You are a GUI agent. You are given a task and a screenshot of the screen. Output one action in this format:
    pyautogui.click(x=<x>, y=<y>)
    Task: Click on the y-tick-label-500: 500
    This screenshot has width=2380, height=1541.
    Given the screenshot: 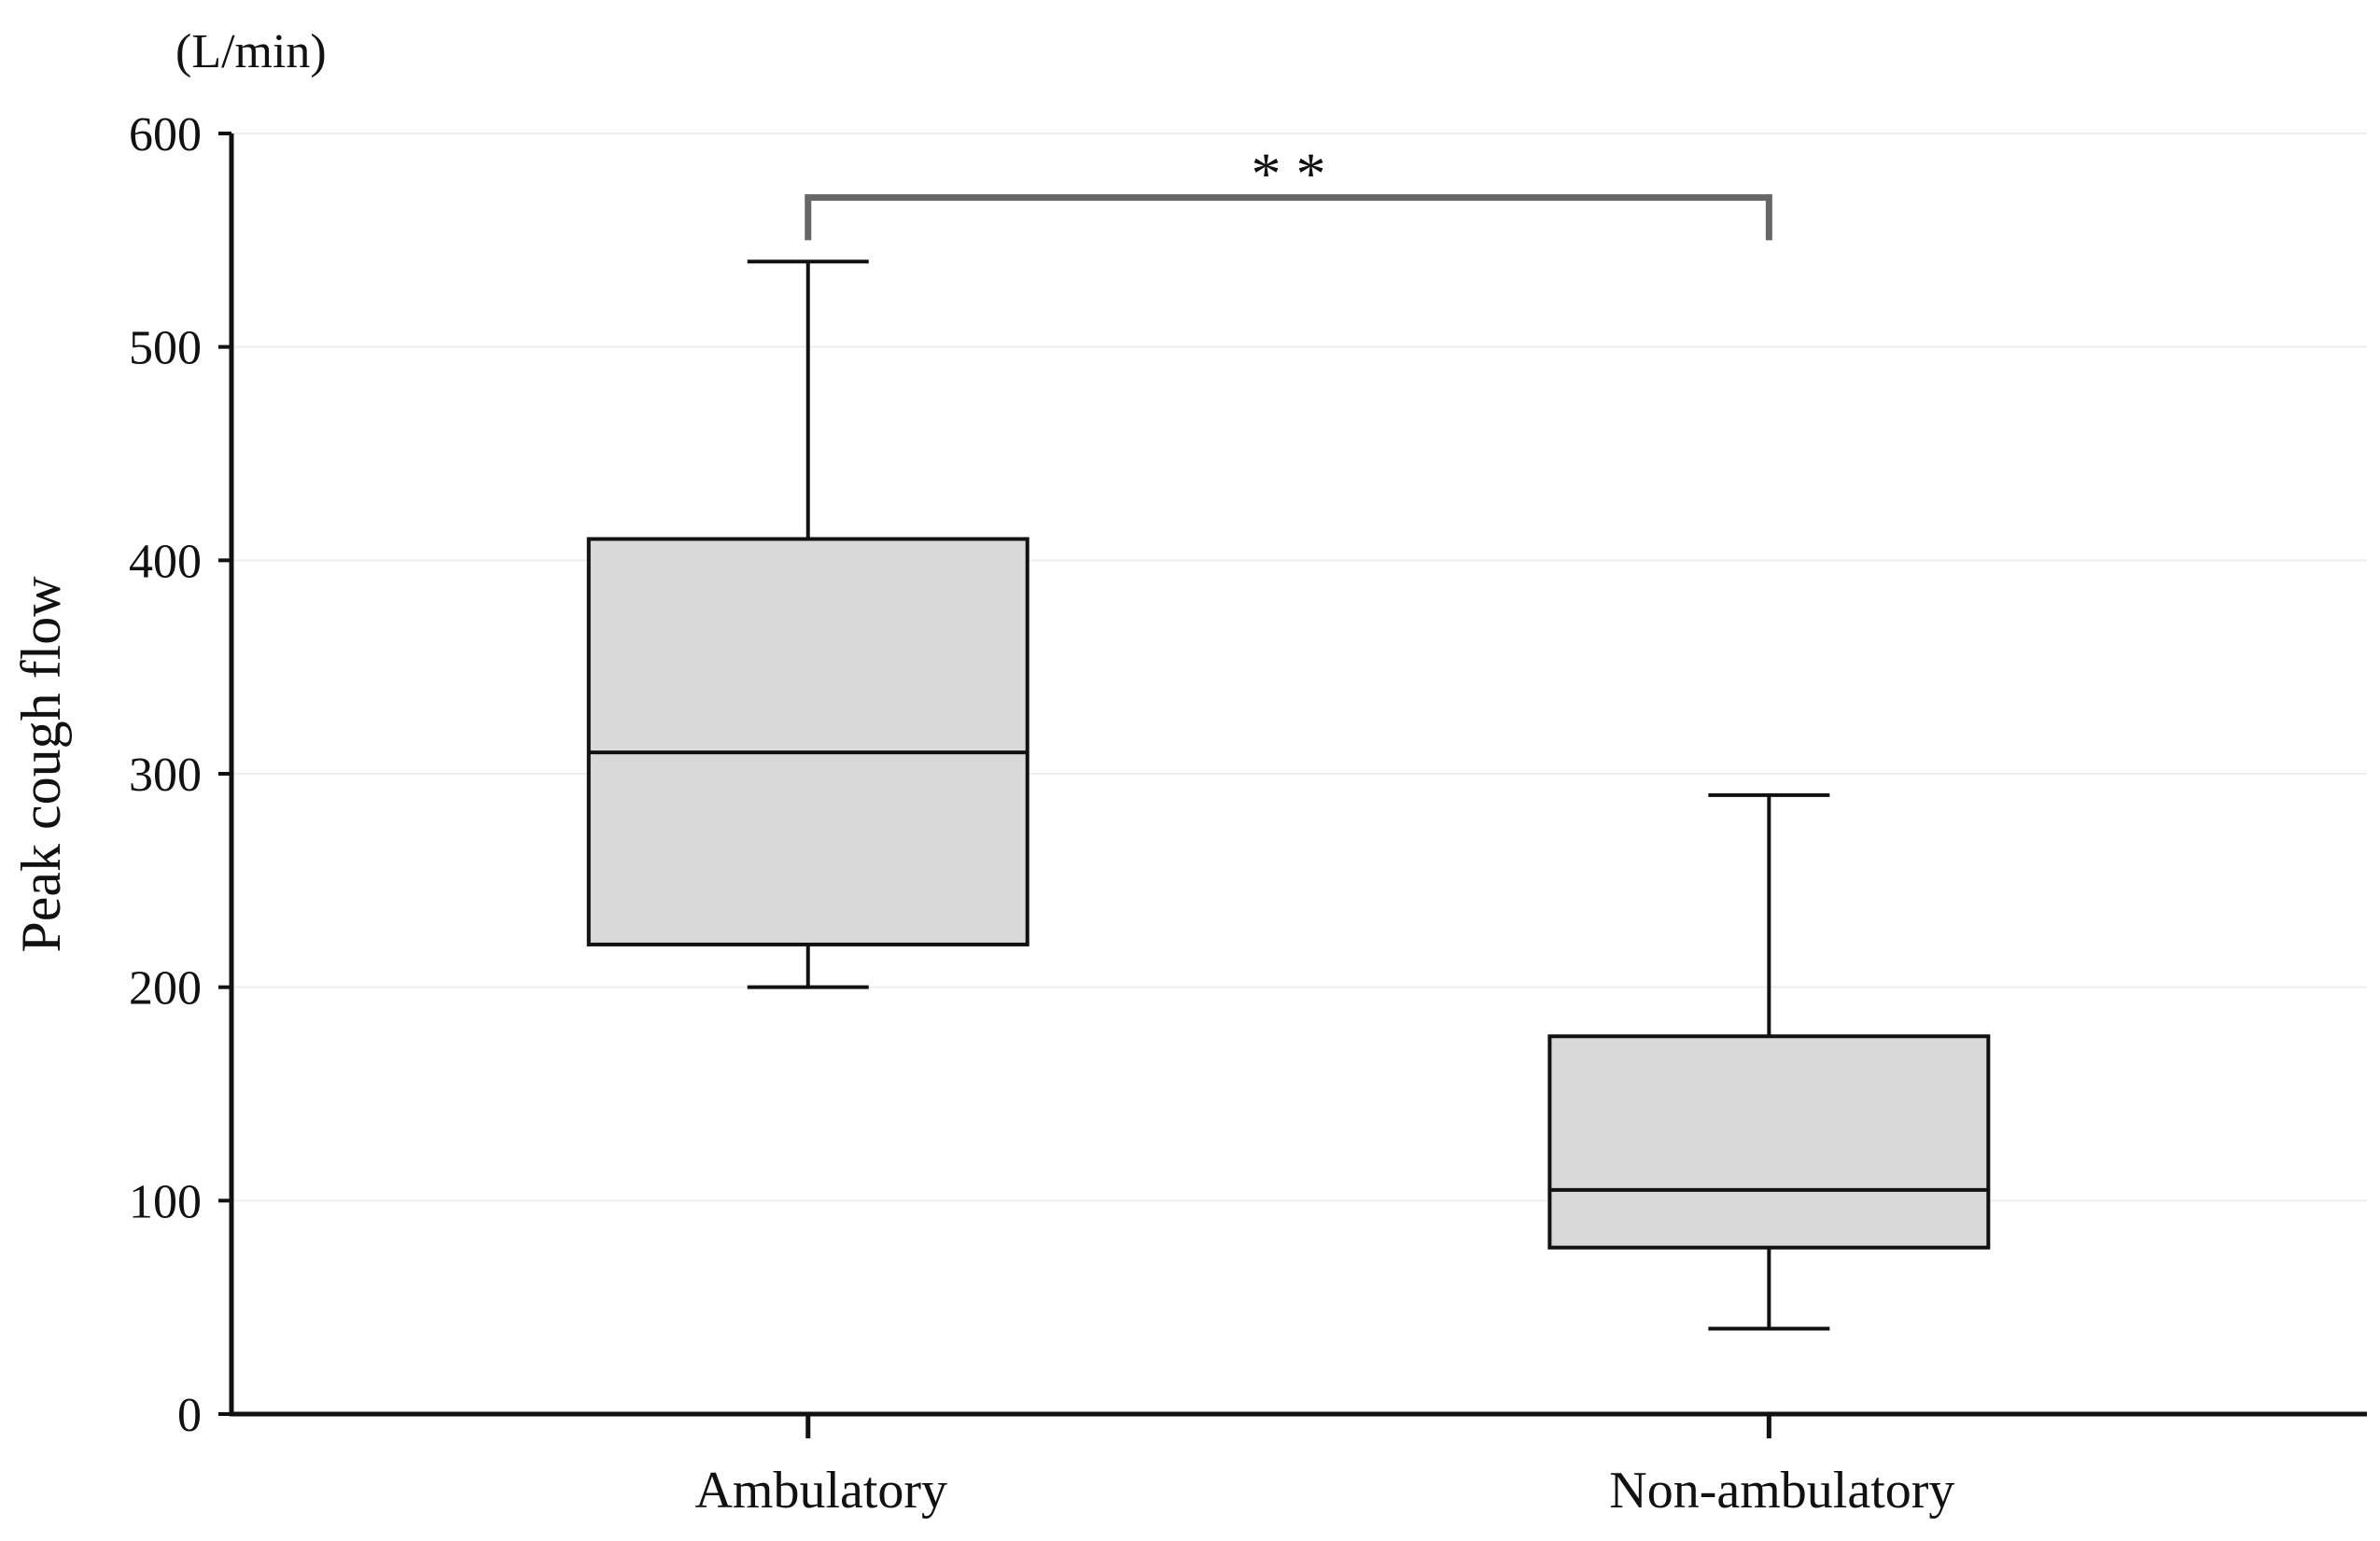 What is the action you would take?
    pyautogui.click(x=165, y=348)
    